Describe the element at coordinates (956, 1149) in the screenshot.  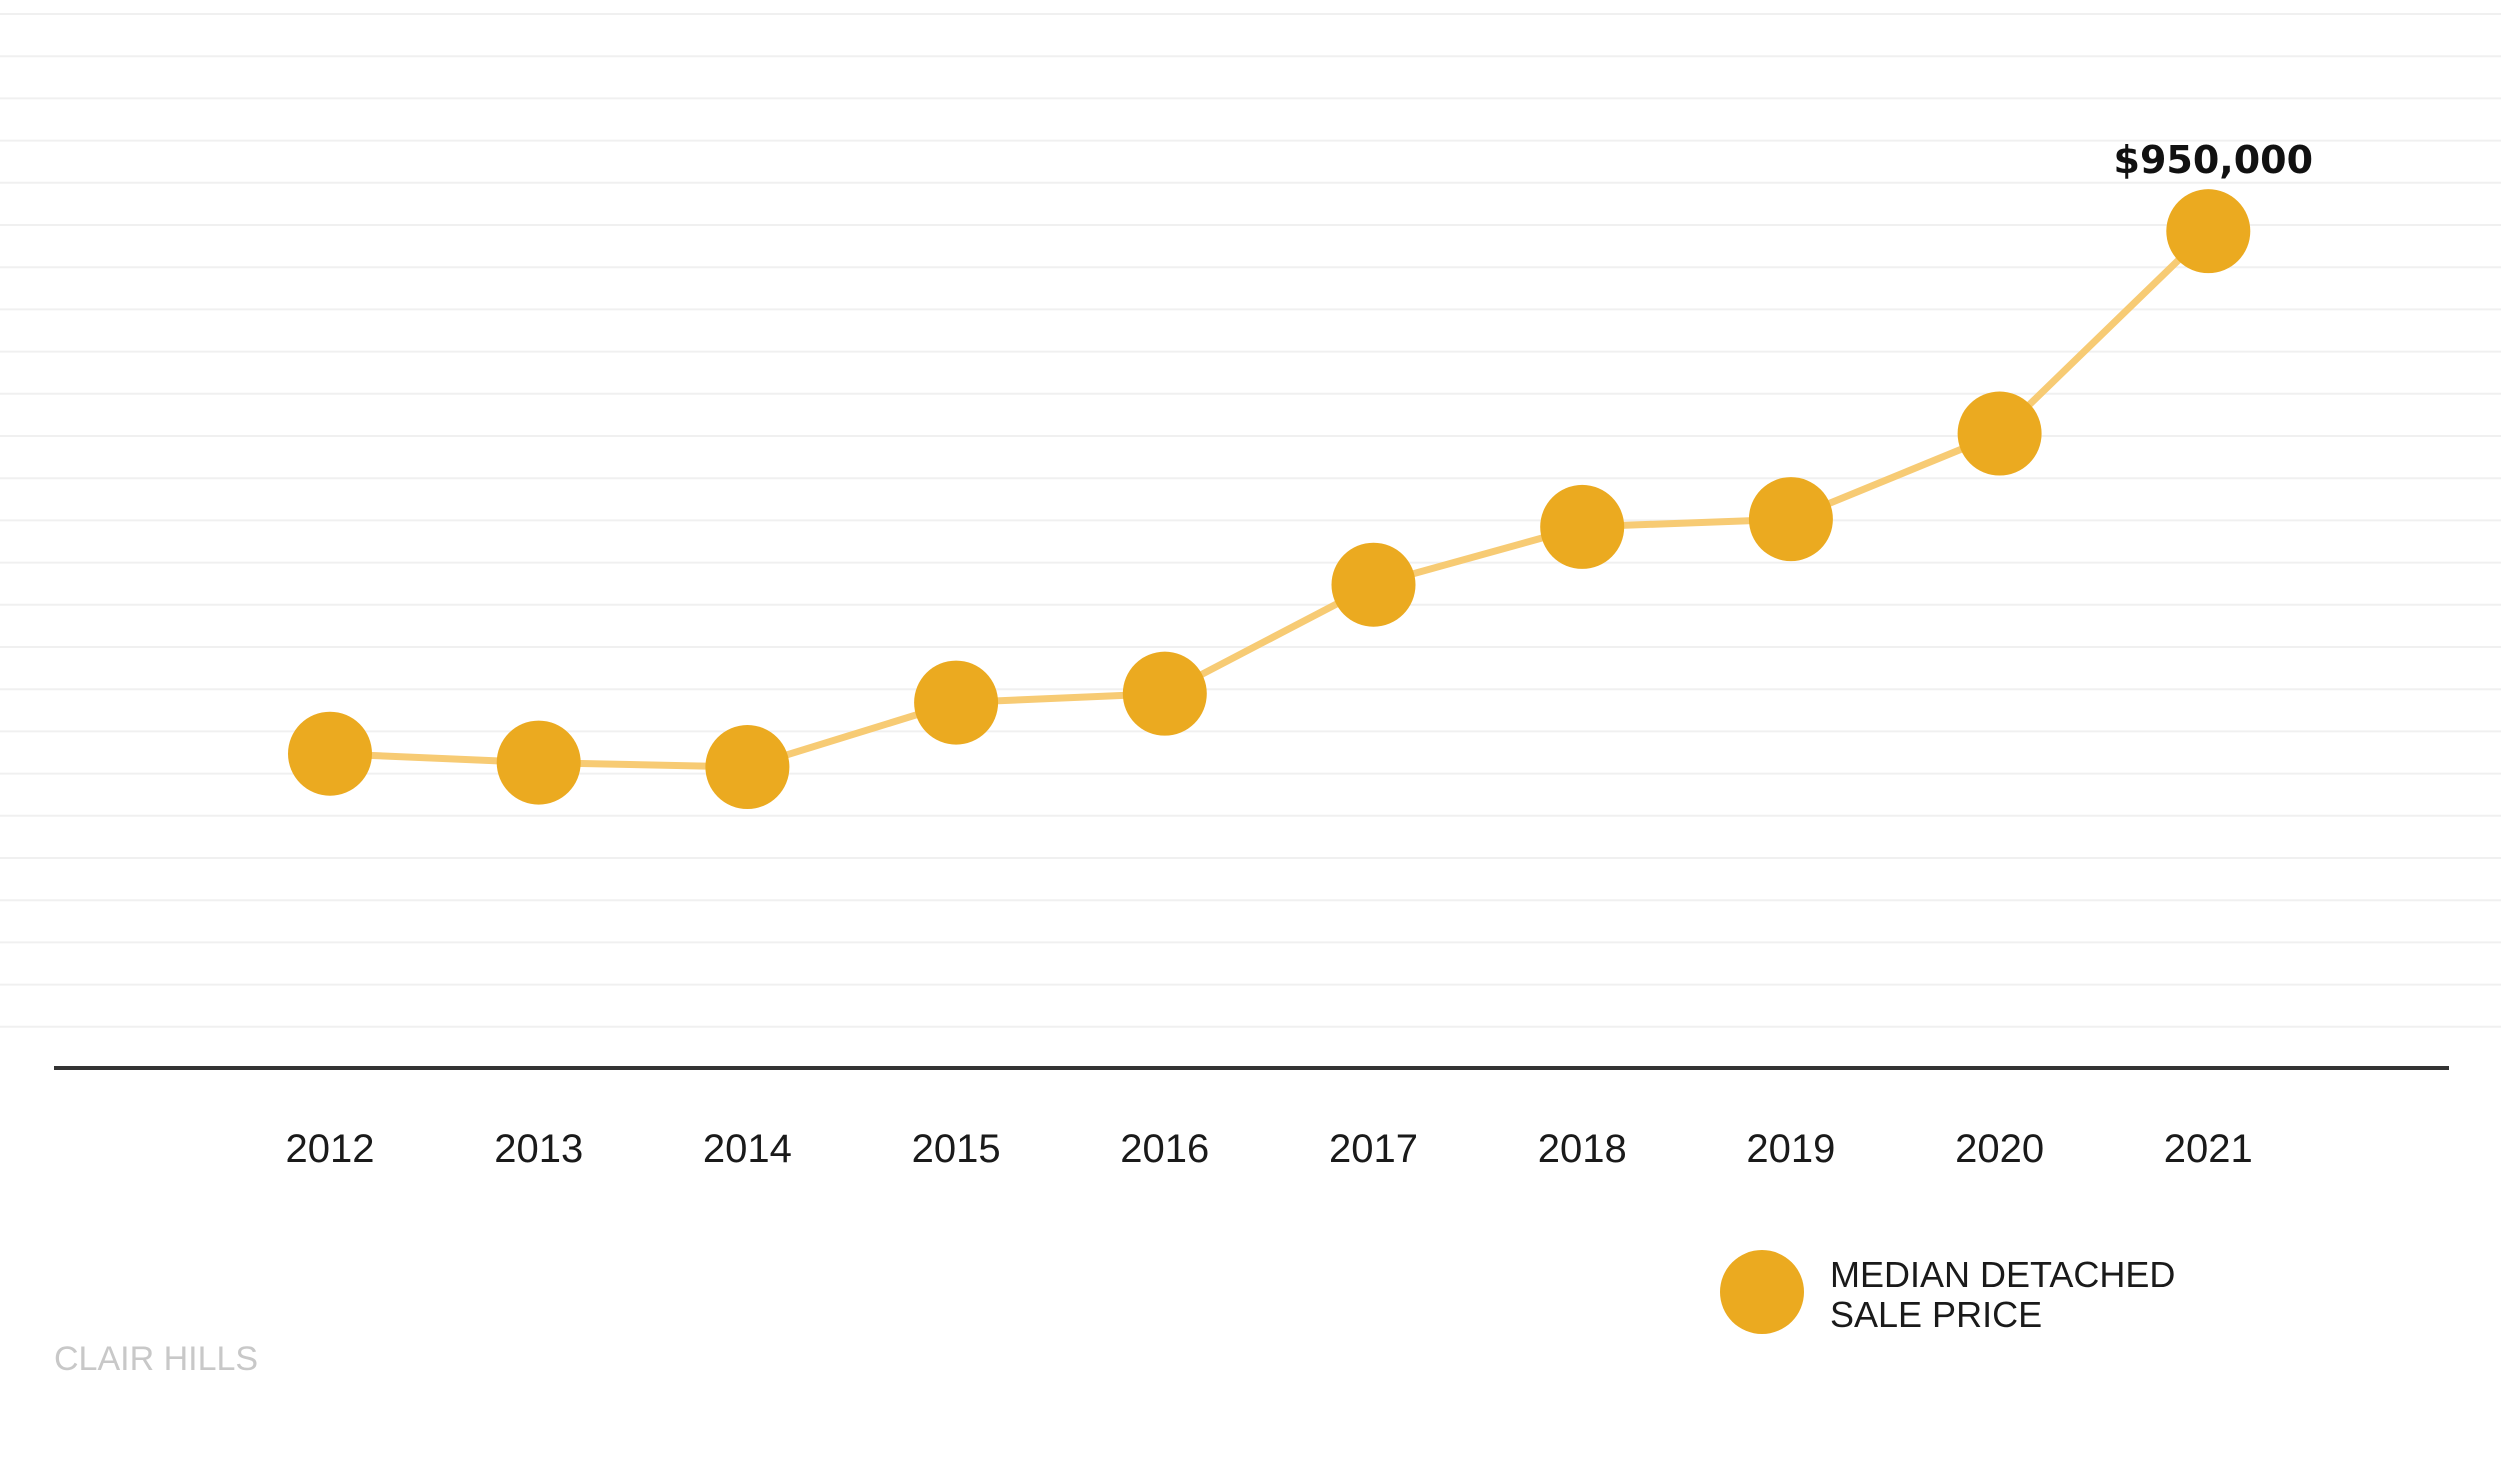
I see `x-tick-2015: 2015` at that location.